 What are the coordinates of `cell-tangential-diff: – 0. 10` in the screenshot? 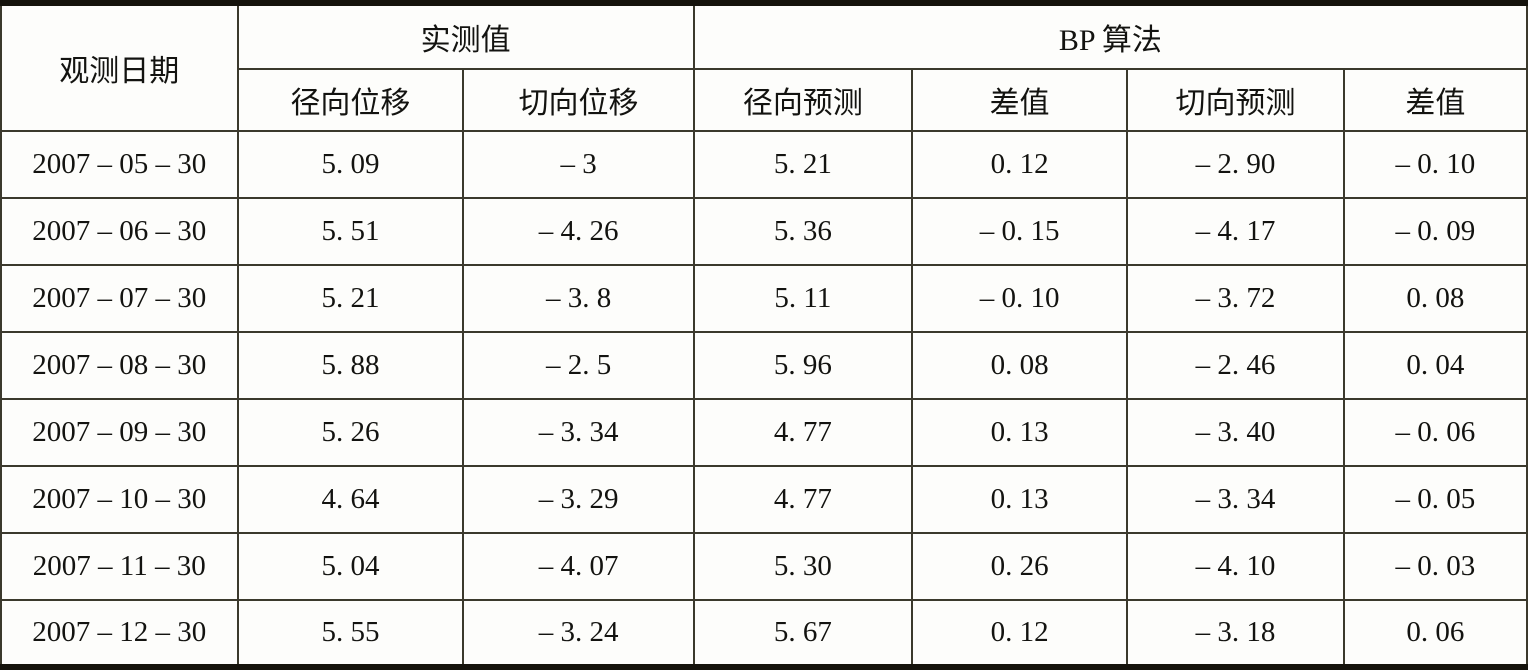 It's located at (1435, 164).